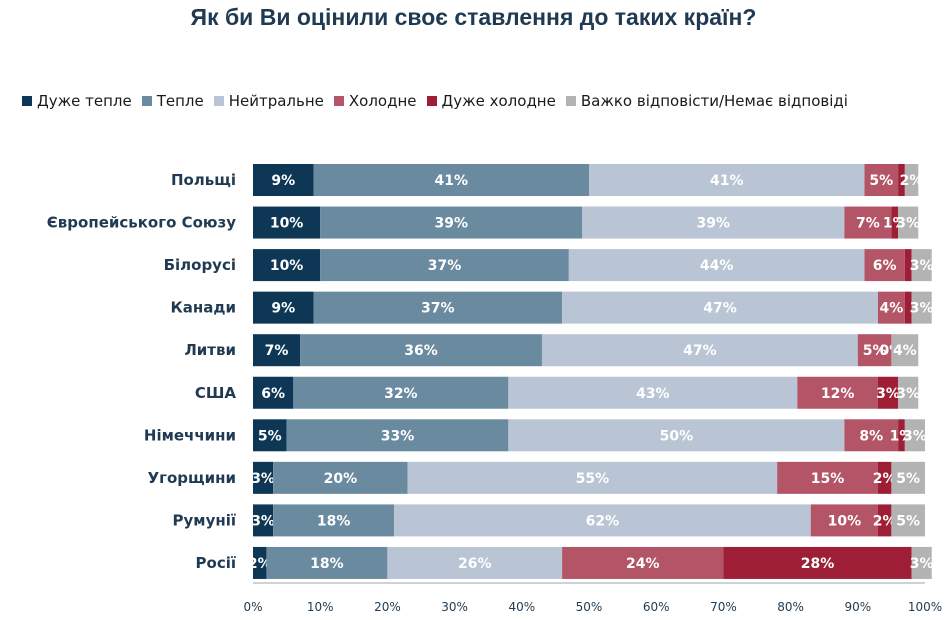  I want to click on data-label: 43%, so click(653, 394).